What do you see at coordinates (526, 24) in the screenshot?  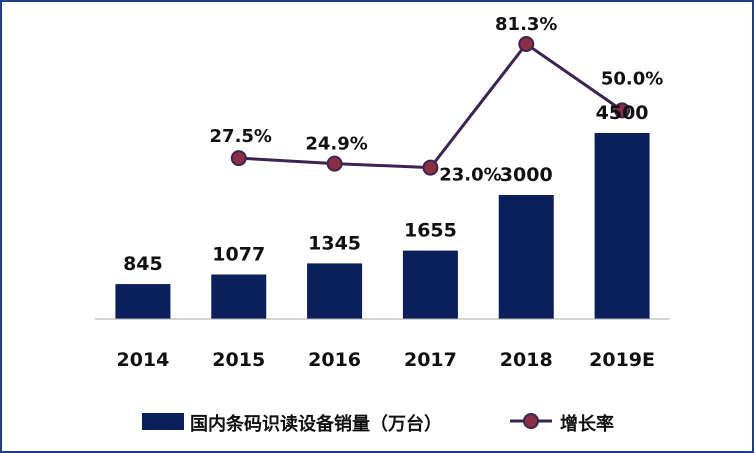 I see `growth-rate-label-2018: 81.3%` at bounding box center [526, 24].